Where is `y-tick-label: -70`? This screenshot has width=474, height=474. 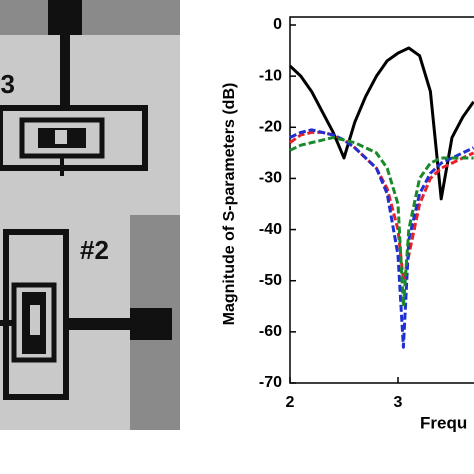 y-tick-label: -70 is located at coordinates (270, 382).